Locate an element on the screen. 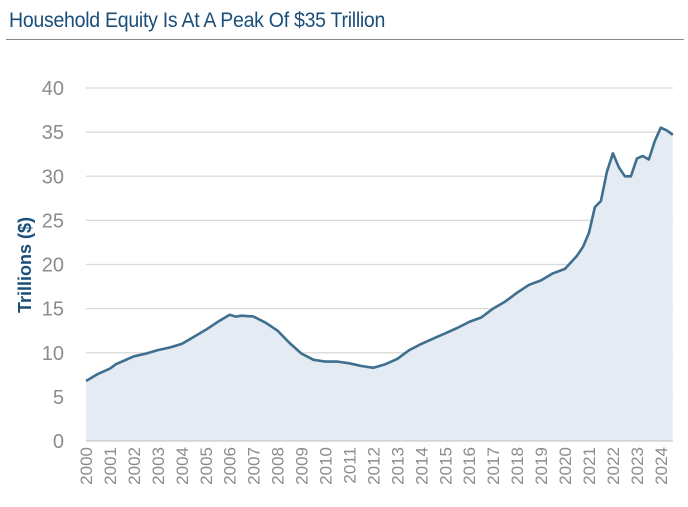 The height and width of the screenshot is (507, 688). x-tick-label: 2007 is located at coordinates (254, 466).